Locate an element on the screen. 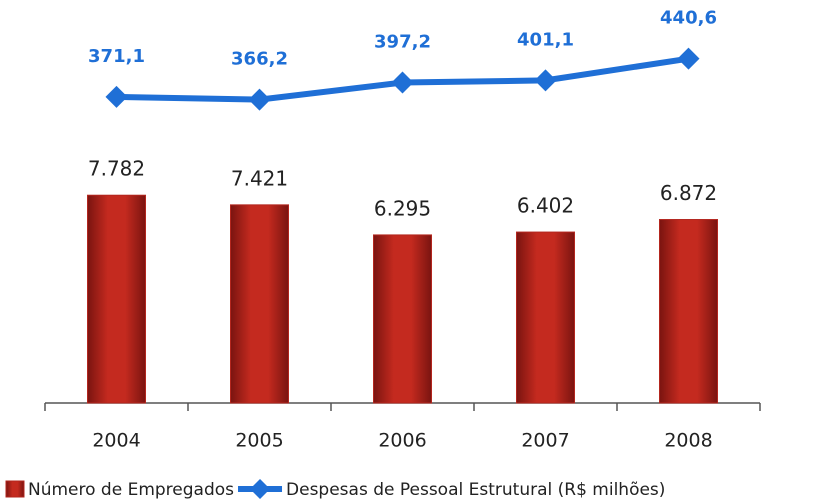 The image size is (826, 501). data-label: 440,6 is located at coordinates (688, 18).